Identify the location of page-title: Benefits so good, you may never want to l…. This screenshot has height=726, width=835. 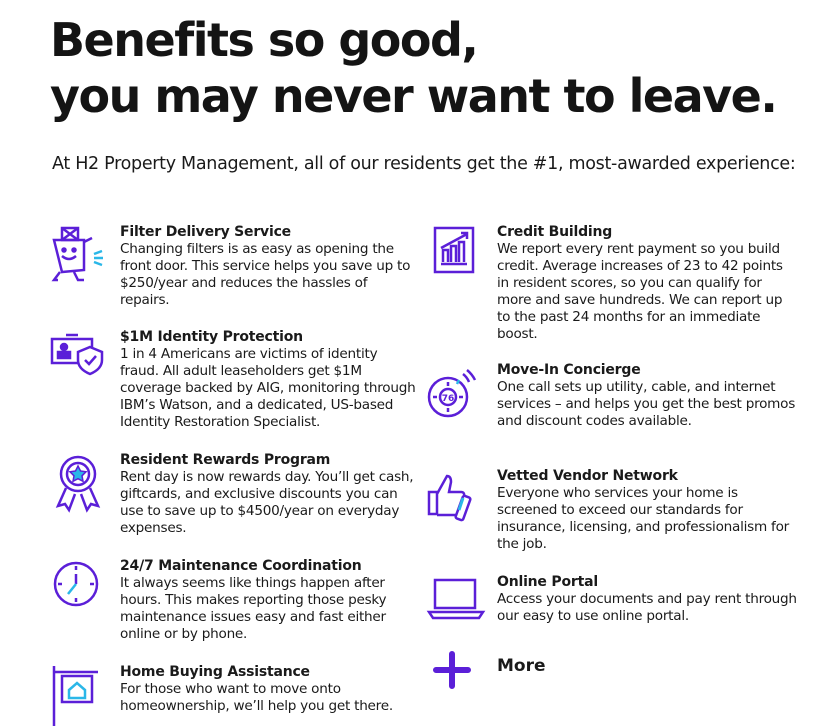
(414, 68).